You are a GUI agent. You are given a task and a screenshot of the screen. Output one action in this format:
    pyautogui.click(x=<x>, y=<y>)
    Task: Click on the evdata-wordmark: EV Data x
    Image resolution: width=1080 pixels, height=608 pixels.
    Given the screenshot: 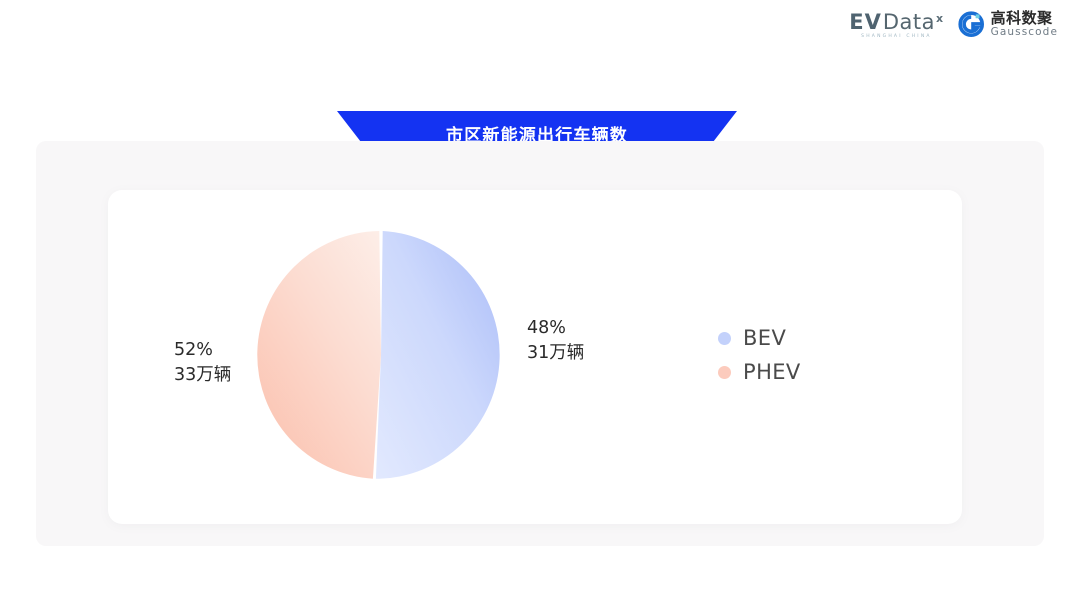 What is the action you would take?
    pyautogui.click(x=896, y=22)
    